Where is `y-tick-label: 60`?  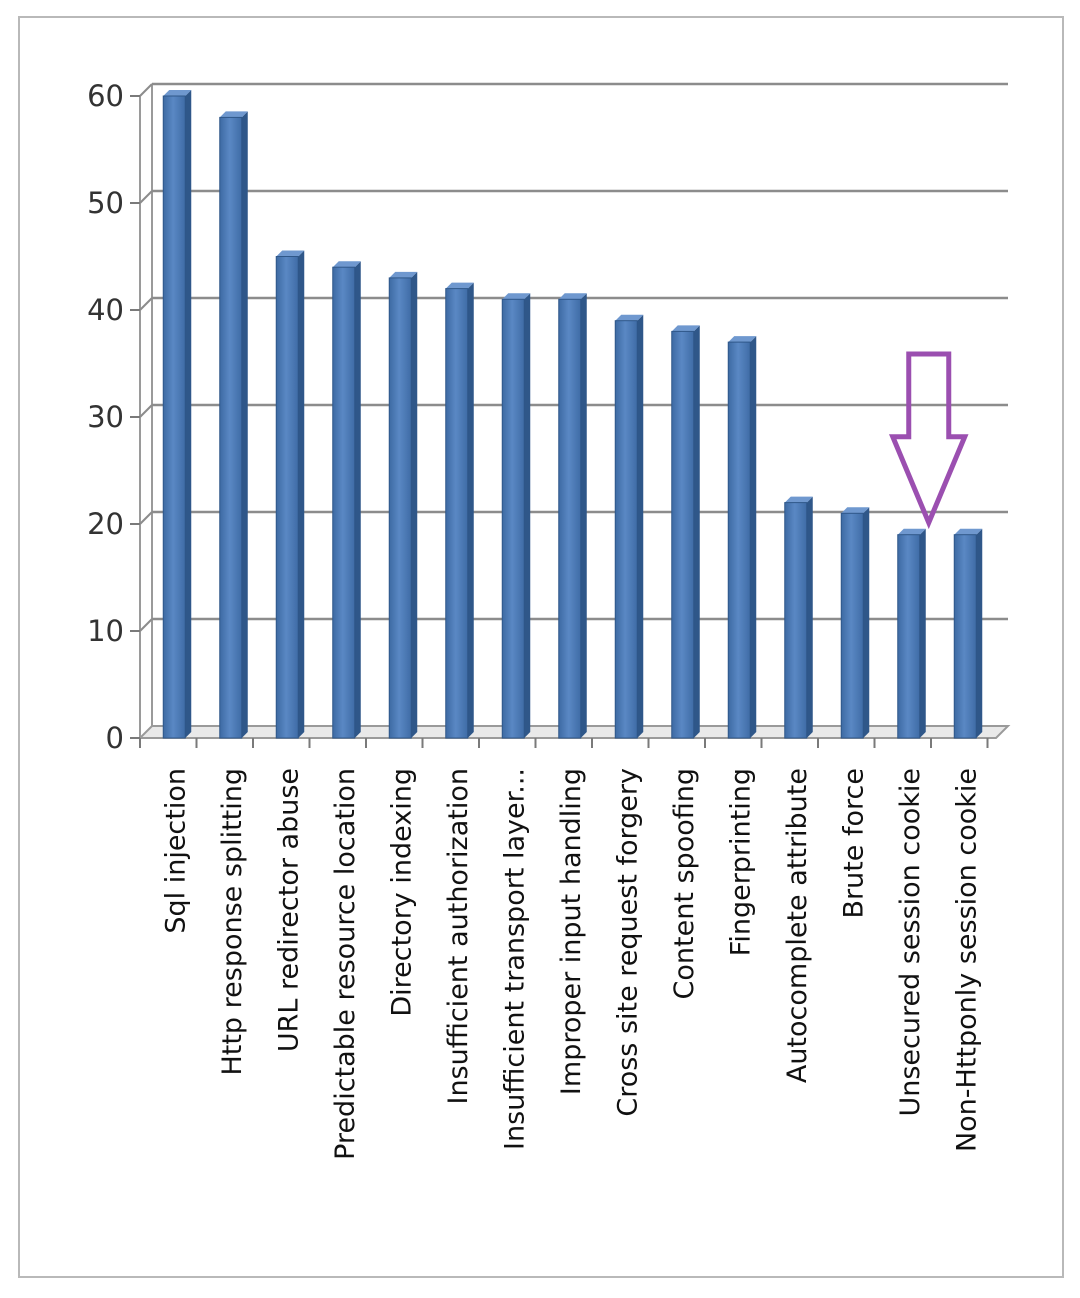 y-tick-label: 60 is located at coordinates (105, 96).